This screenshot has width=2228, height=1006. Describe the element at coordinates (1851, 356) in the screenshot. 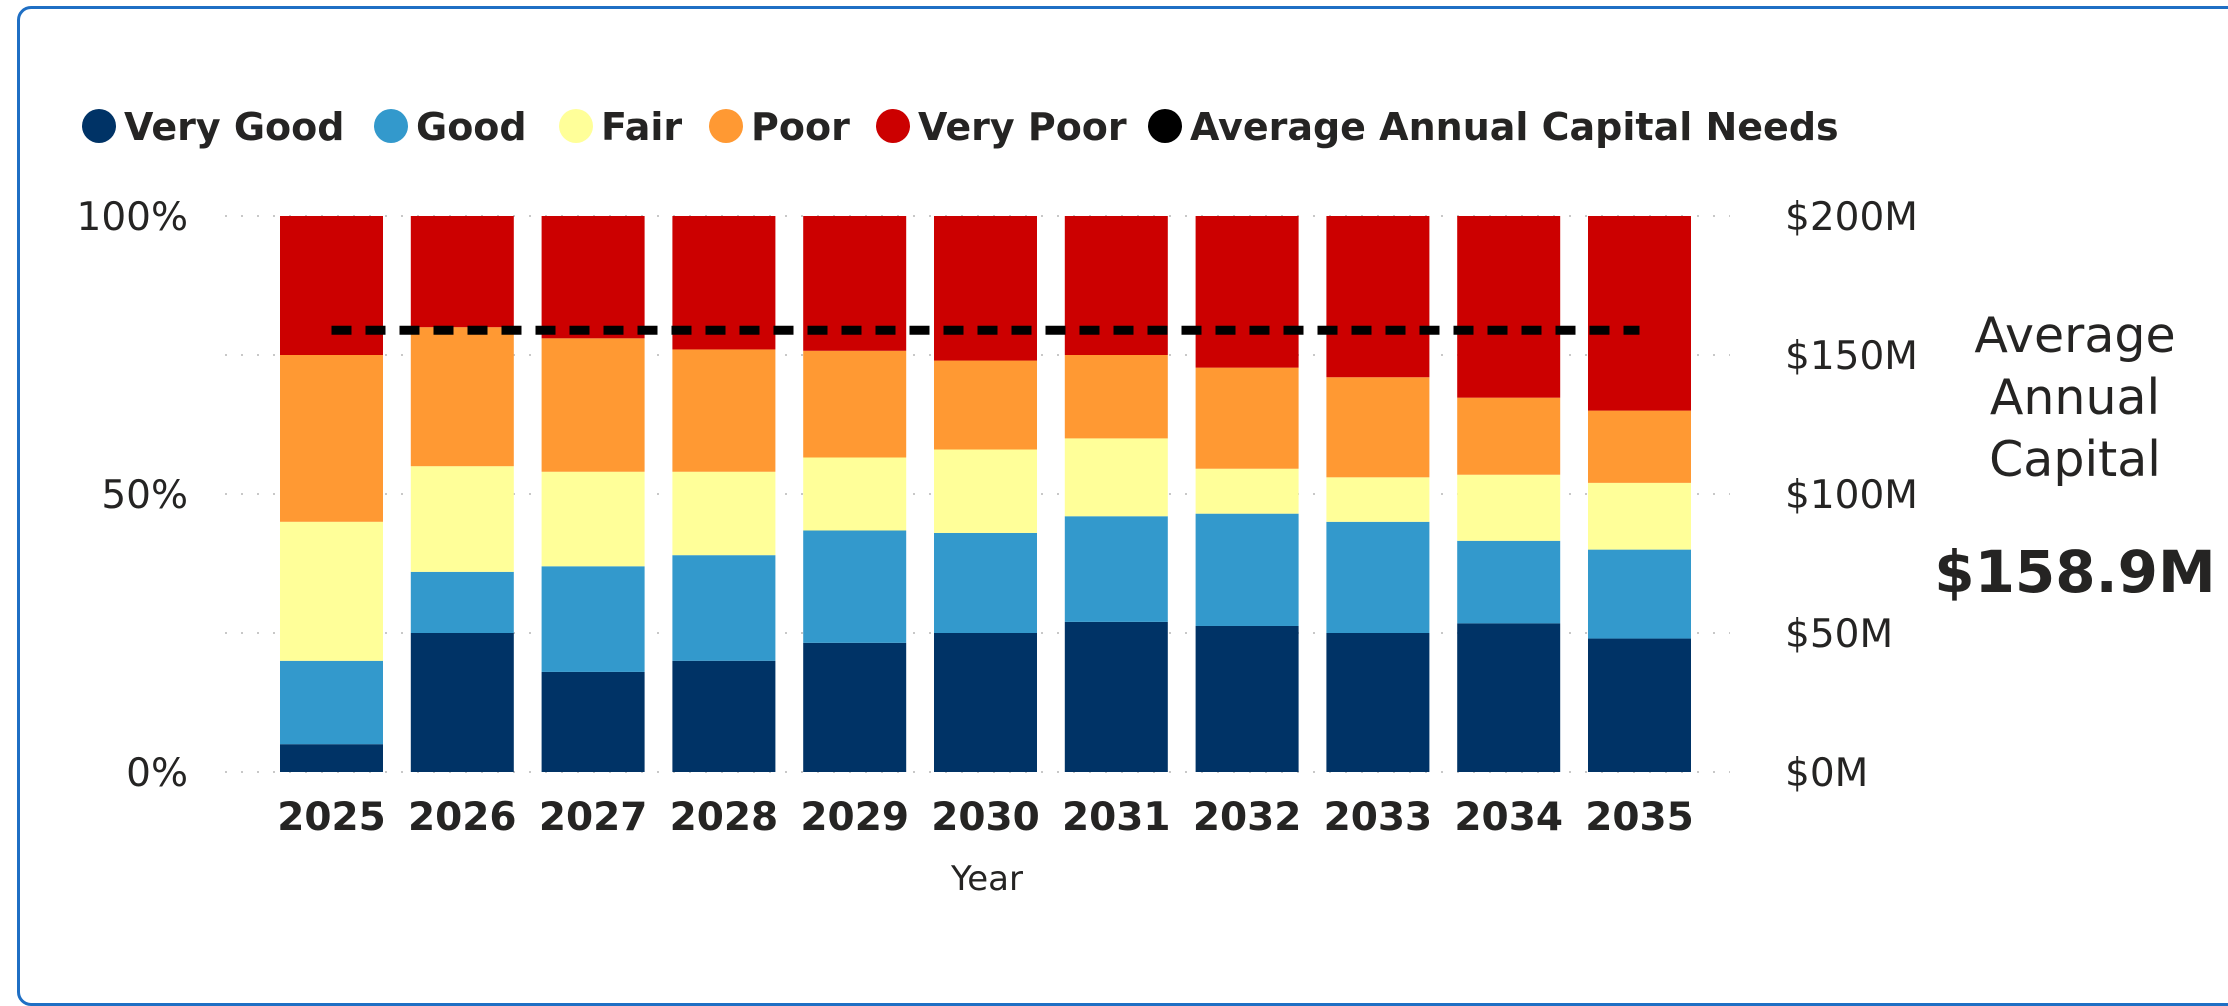

I see `y2-tick-label-3: $150M` at that location.